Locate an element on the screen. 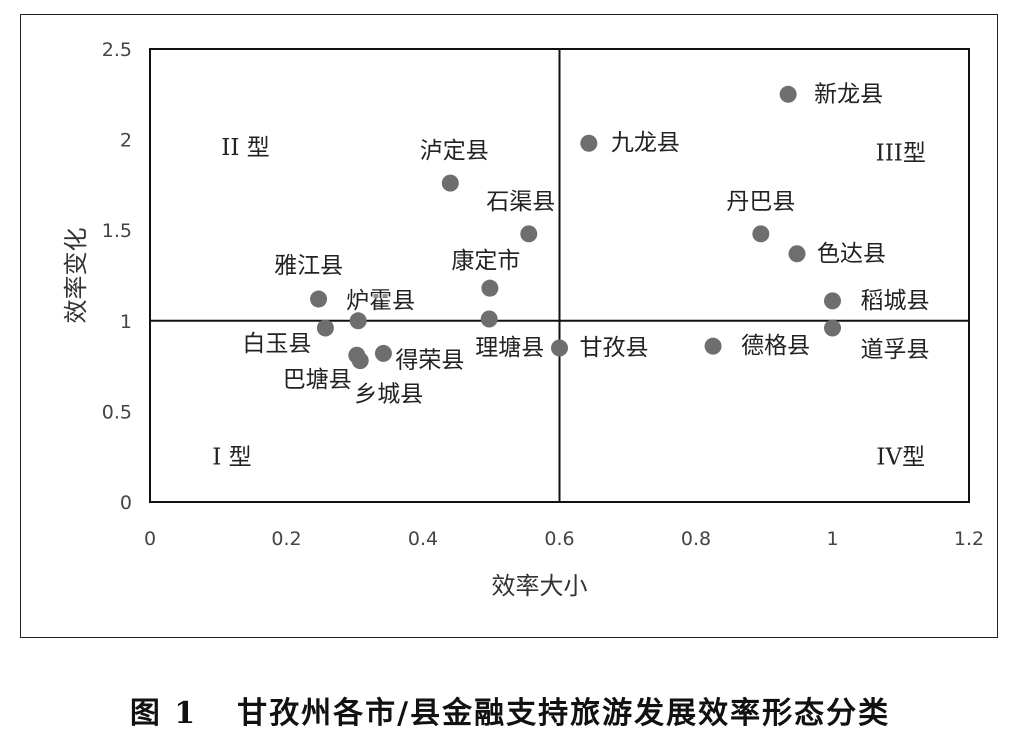 This screenshot has width=1020, height=751. point-label: 康定市 is located at coordinates (485, 261).